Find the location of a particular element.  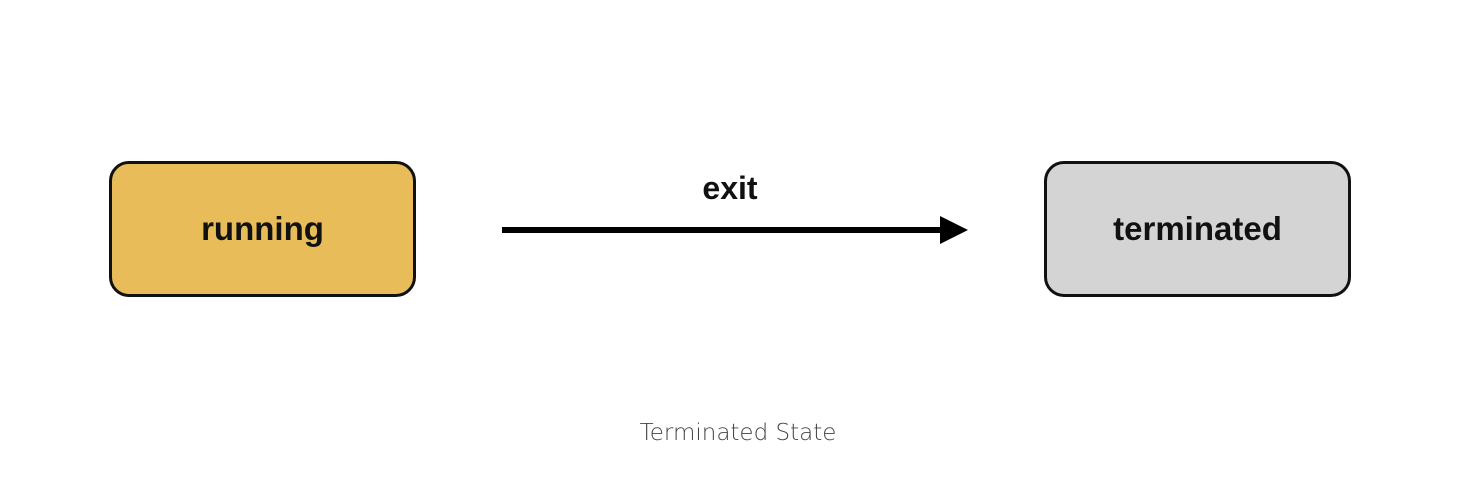

state-running-label: running is located at coordinates (262, 228).